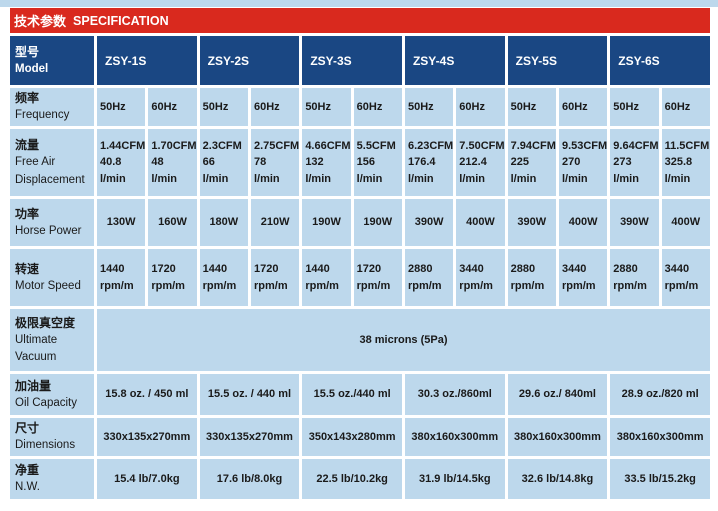 Image resolution: width=718 pixels, height=511 pixels. I want to click on flow-cfm: 6.23CFM, so click(430, 145).